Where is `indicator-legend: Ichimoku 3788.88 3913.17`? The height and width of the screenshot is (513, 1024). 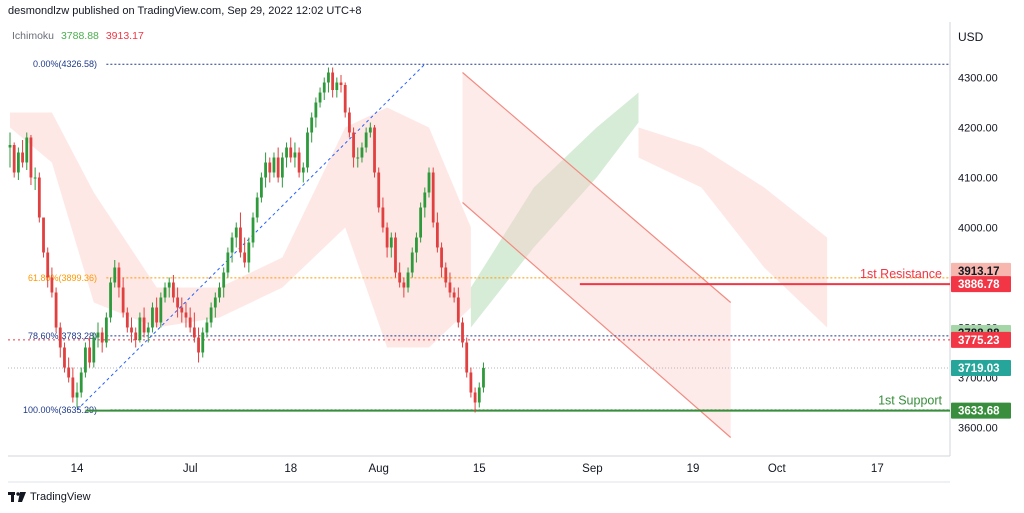
indicator-legend: Ichimoku 3788.88 3913.17 is located at coordinates (80, 36).